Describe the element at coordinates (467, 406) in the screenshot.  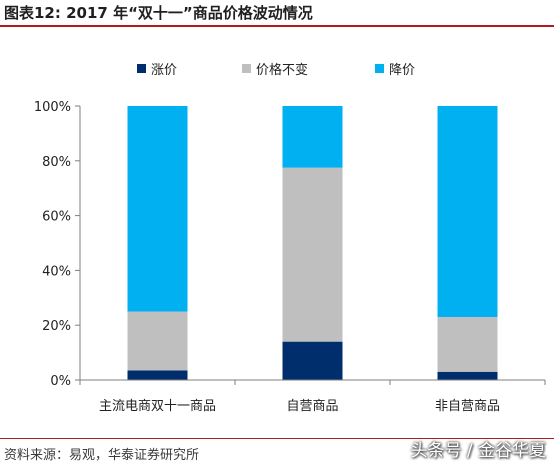
I see `x-tick-label: 非自营商品` at that location.